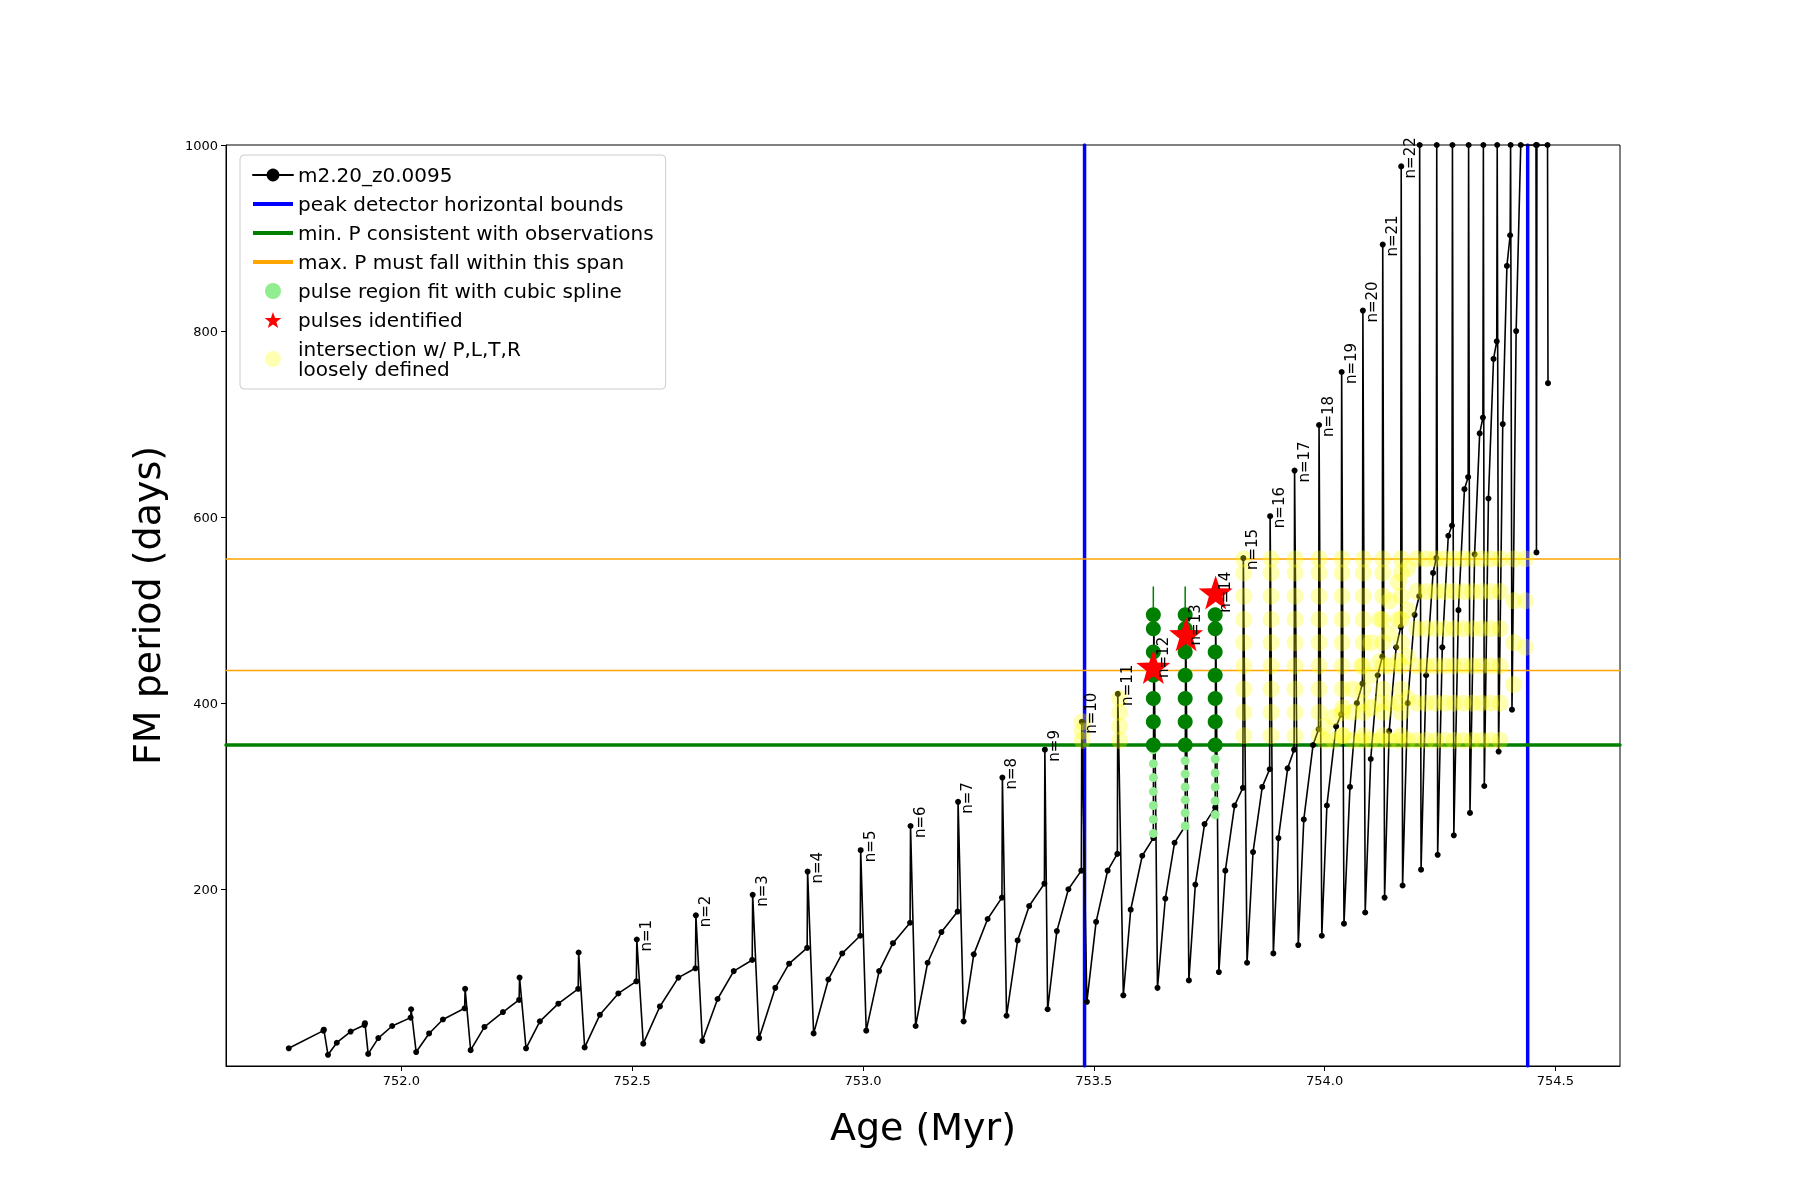 The width and height of the screenshot is (1800, 1200). What do you see at coordinates (205, 331) in the screenshot?
I see `y-tick-label: 800` at bounding box center [205, 331].